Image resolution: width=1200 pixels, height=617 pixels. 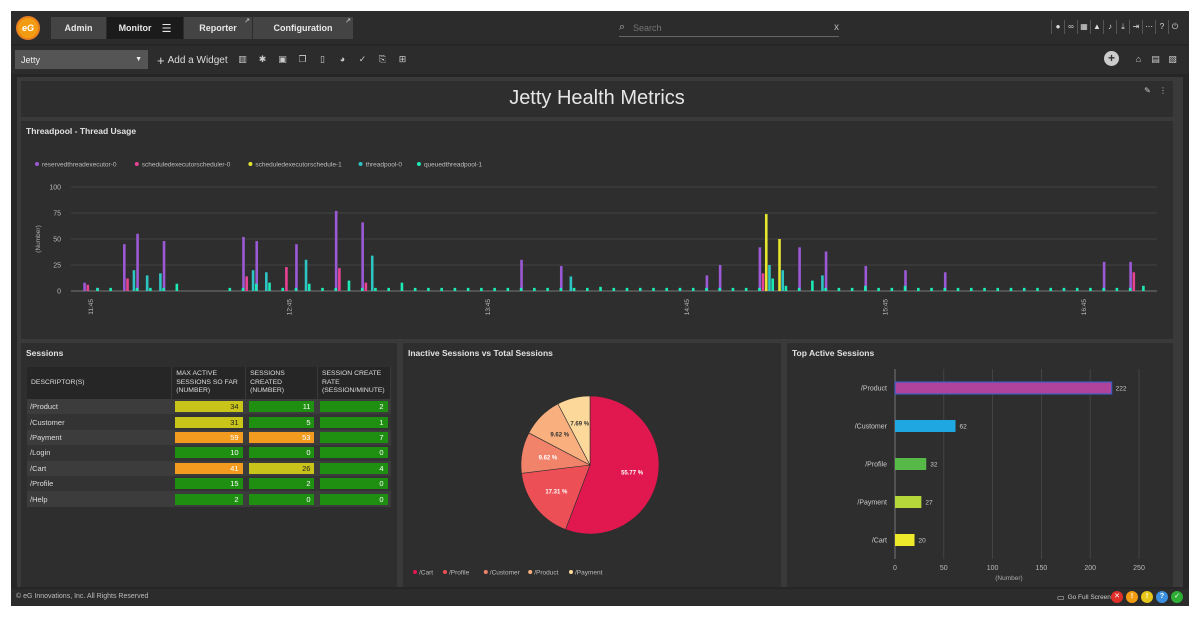 What do you see at coordinates (384, 165) in the screenshot?
I see `legend-entry: threadpool-0` at bounding box center [384, 165].